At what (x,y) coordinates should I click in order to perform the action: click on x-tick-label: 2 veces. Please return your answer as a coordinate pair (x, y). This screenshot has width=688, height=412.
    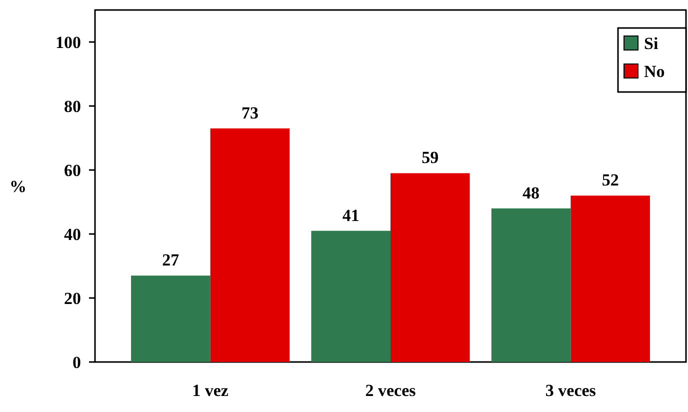
    Looking at the image, I should click on (390, 390).